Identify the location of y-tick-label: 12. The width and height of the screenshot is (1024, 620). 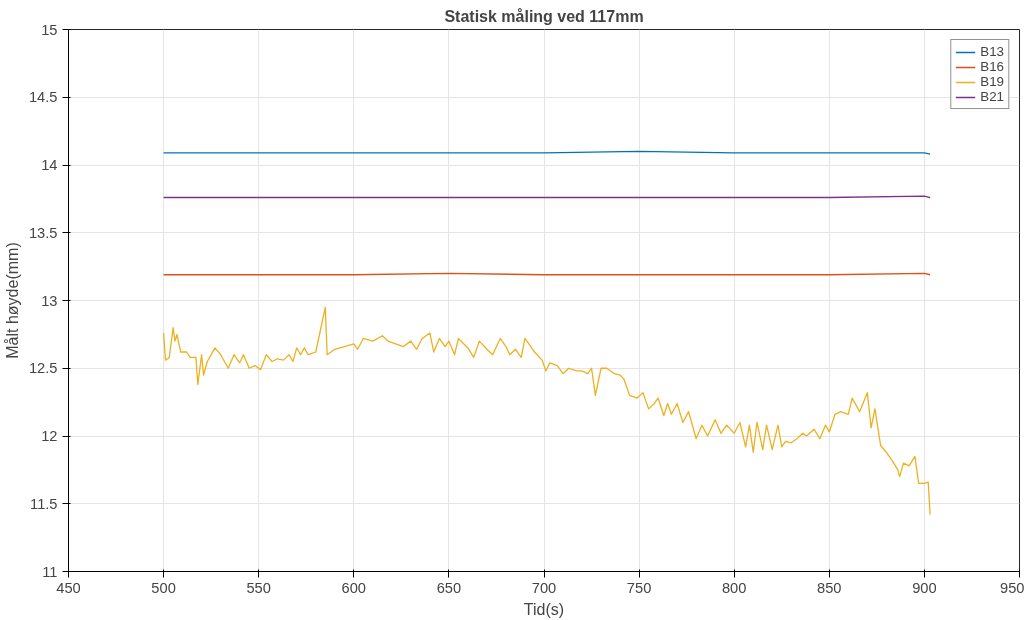
(49, 436).